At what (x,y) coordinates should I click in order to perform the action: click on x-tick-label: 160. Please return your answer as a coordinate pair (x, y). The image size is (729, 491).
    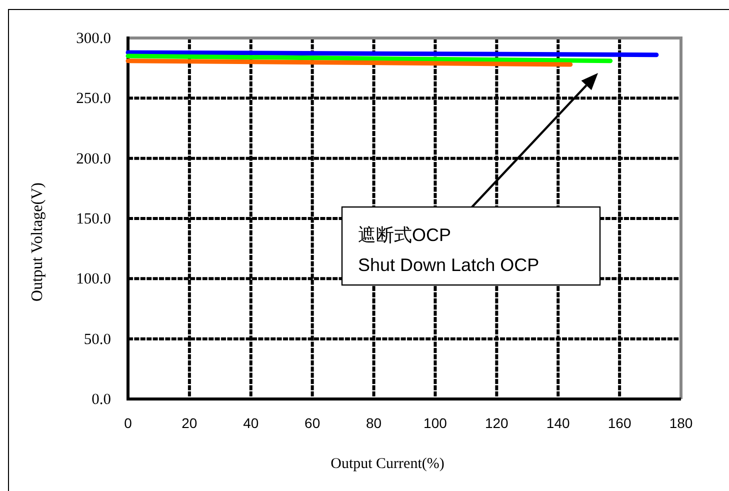
    Looking at the image, I should click on (620, 423).